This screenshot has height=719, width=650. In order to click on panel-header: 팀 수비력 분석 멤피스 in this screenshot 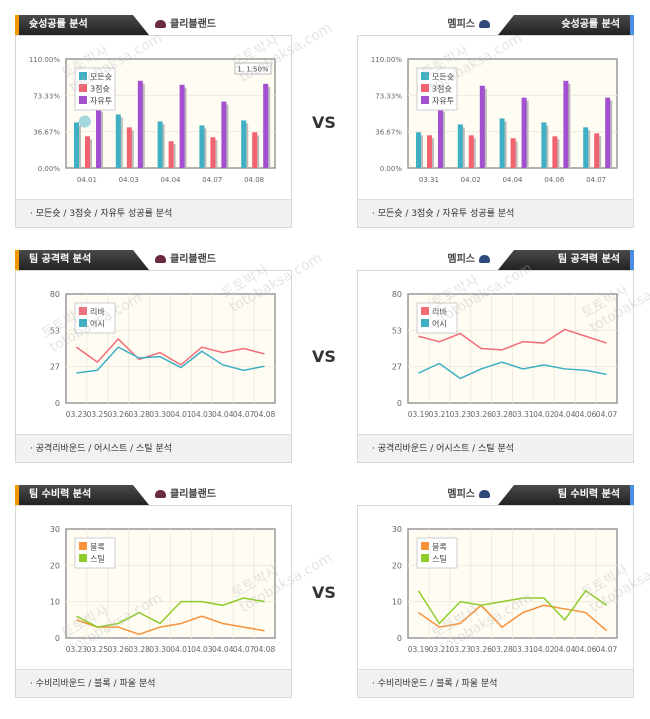, I will do `click(495, 495)`.